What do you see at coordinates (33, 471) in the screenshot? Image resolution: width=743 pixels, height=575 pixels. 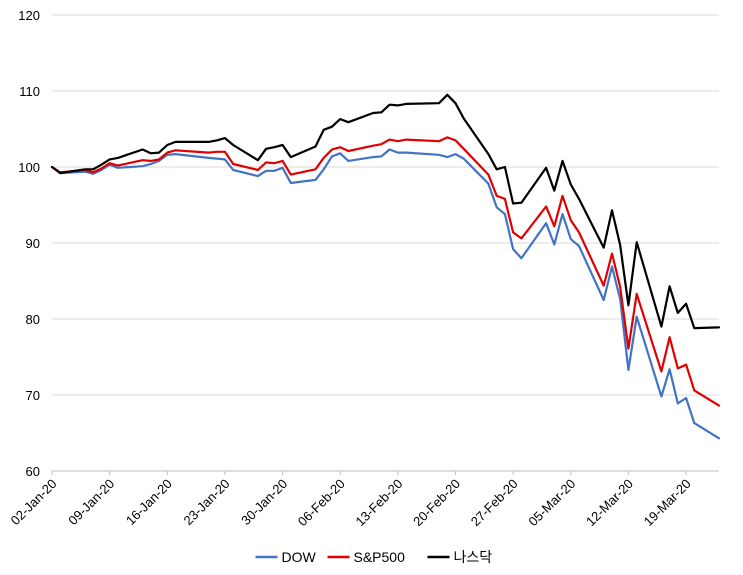 I see `y-tick-label: 60` at bounding box center [33, 471].